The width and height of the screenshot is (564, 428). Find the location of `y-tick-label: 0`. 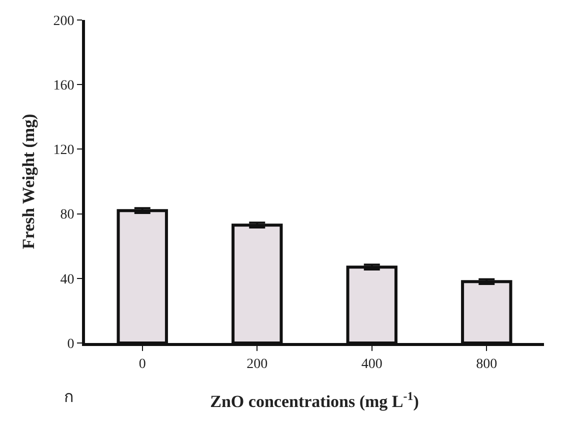

y-tick-label: 0 is located at coordinates (70, 344).